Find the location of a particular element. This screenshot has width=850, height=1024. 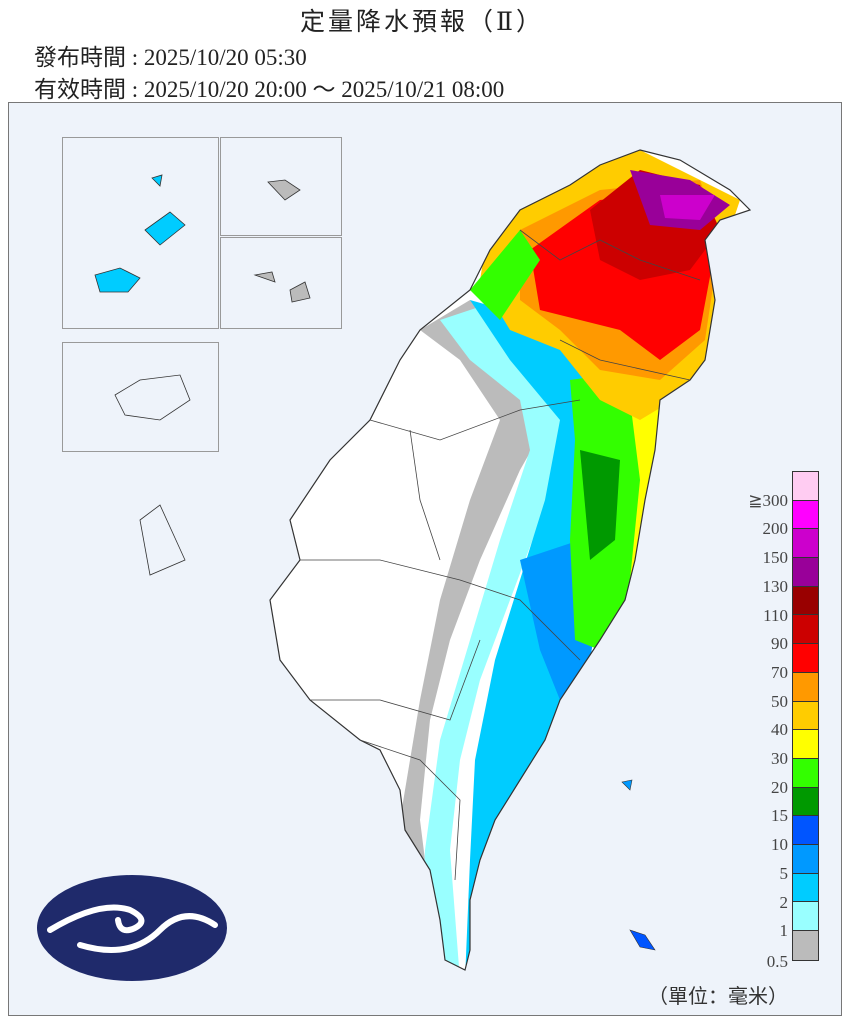

legend-label: 200 is located at coordinates (775, 529).